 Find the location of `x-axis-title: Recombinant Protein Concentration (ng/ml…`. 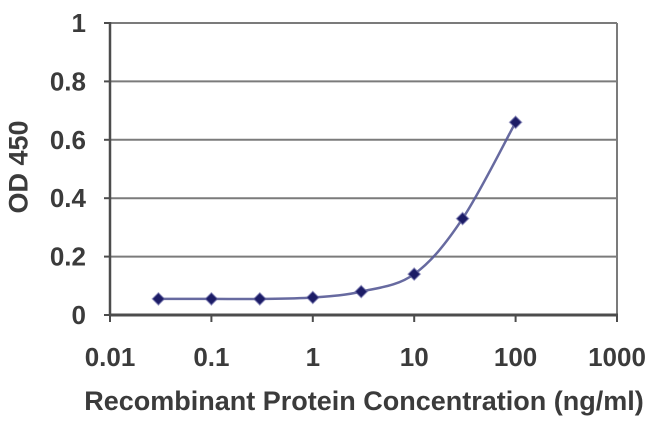

x-axis-title: Recombinant Protein Concentration (ng/ml… is located at coordinates (364, 401).